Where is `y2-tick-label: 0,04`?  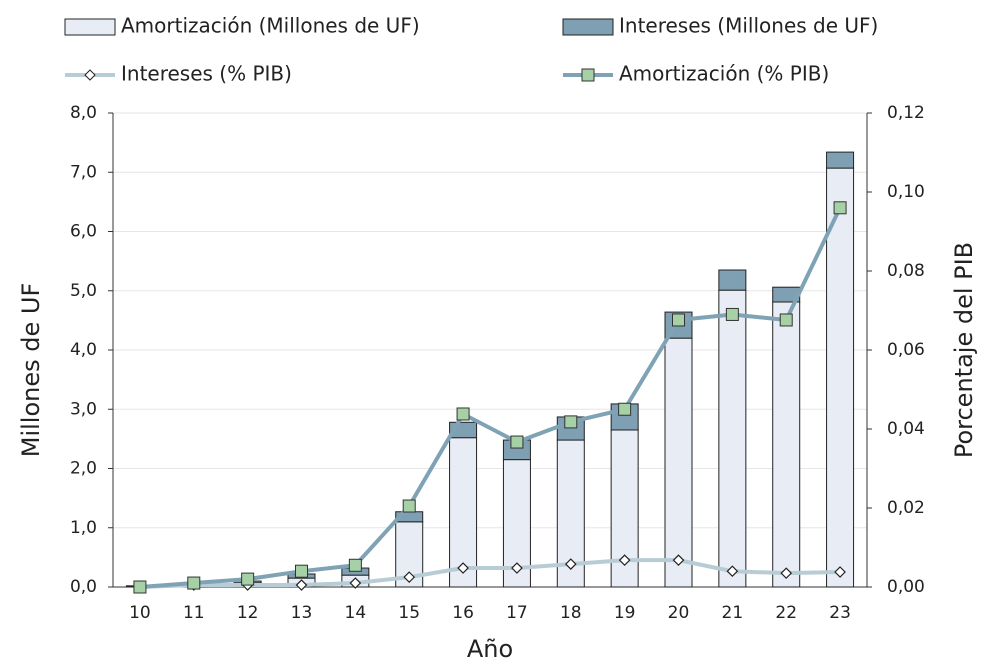
y2-tick-label: 0,04 is located at coordinates (906, 429).